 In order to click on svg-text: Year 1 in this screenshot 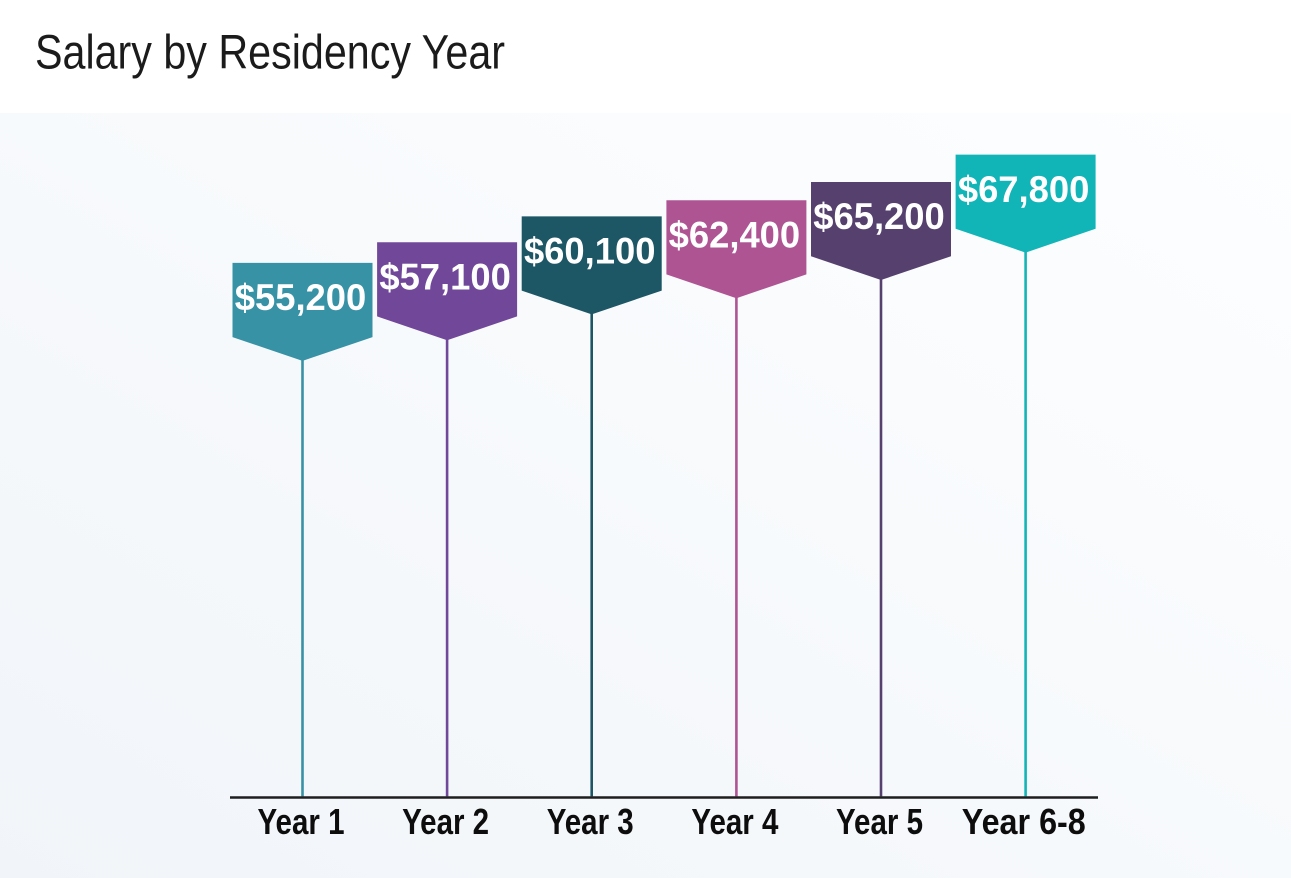, I will do `click(301, 821)`.